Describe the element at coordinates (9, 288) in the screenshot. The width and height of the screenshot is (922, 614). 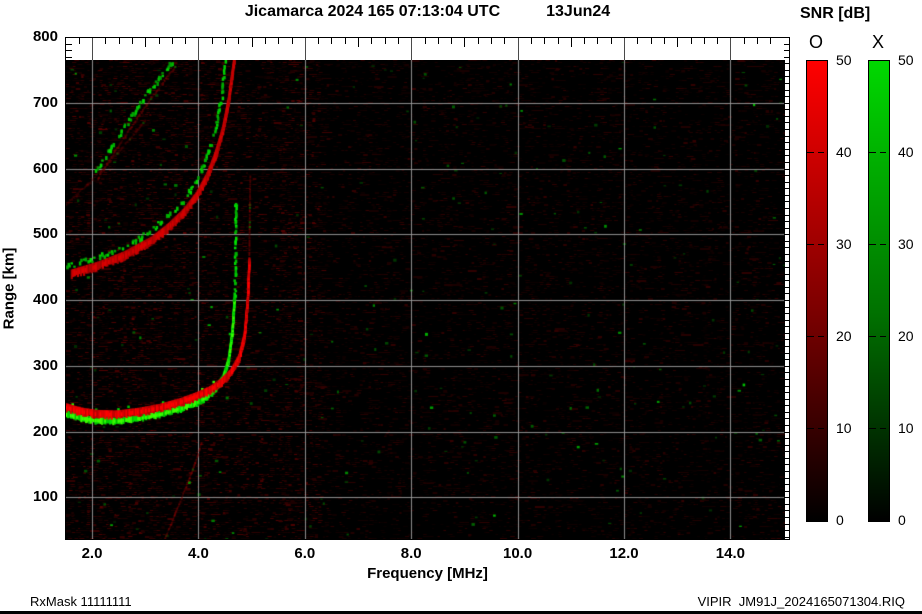
I see `y-axis-label: Range [km]` at that location.